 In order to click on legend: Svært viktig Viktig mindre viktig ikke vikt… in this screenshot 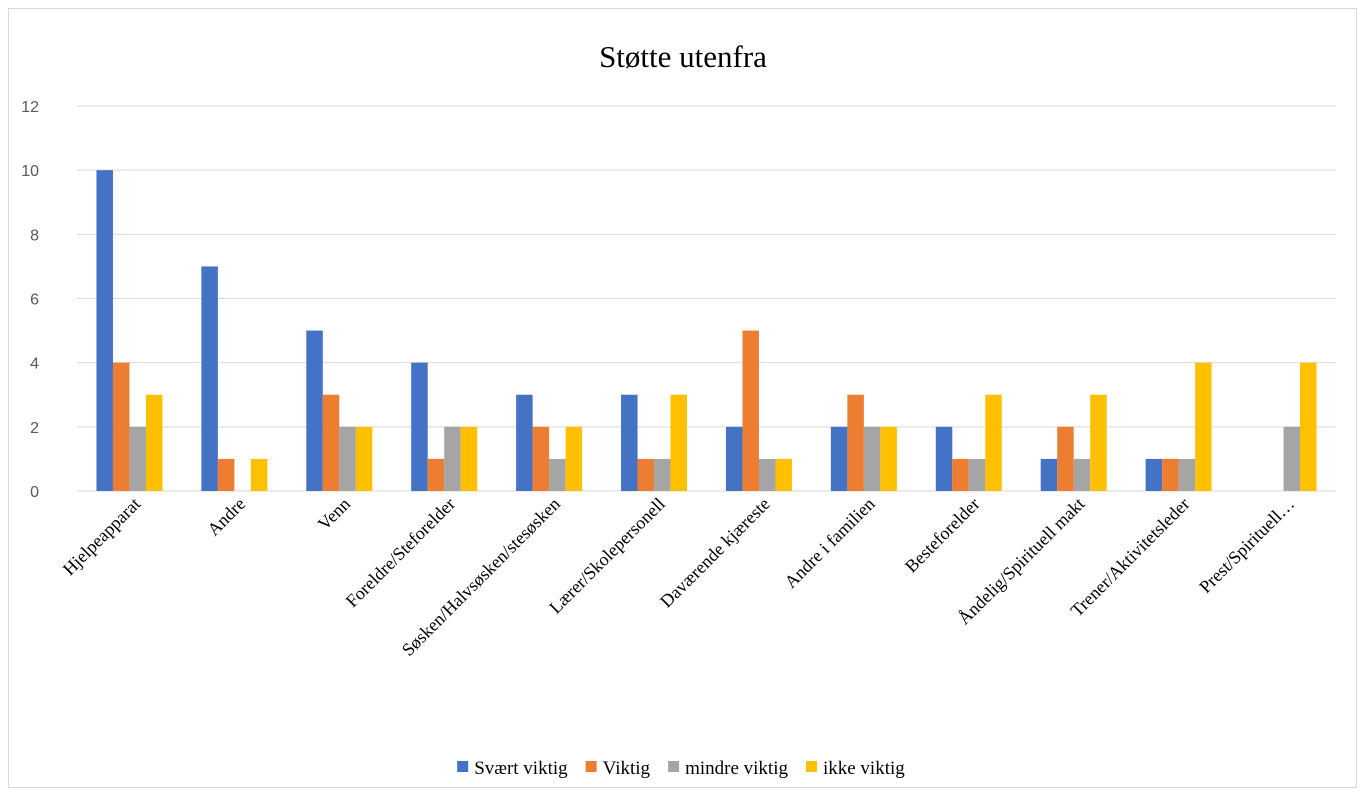, I will do `click(681, 768)`.